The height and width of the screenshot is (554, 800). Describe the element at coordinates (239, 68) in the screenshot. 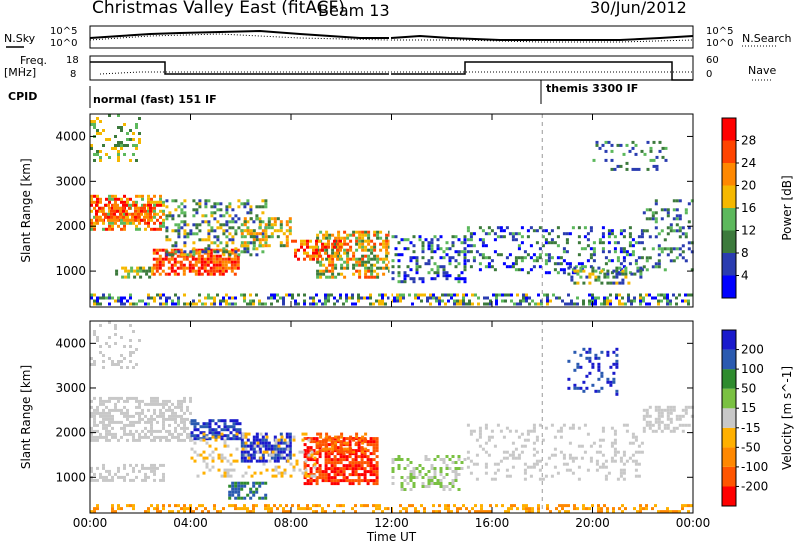

I see `freq-trace` at that location.